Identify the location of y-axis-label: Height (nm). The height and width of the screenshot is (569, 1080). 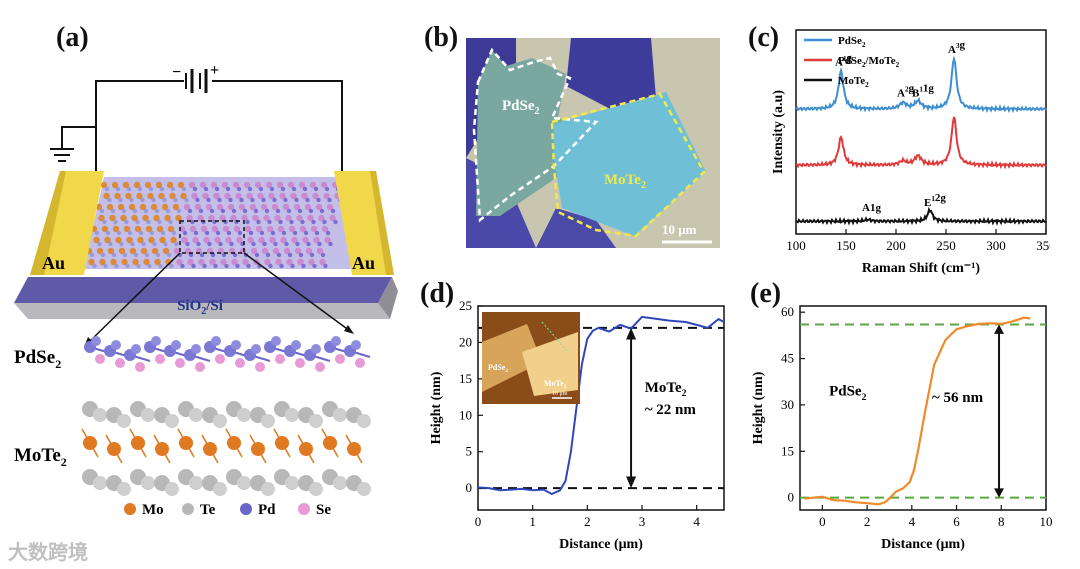
(758, 407).